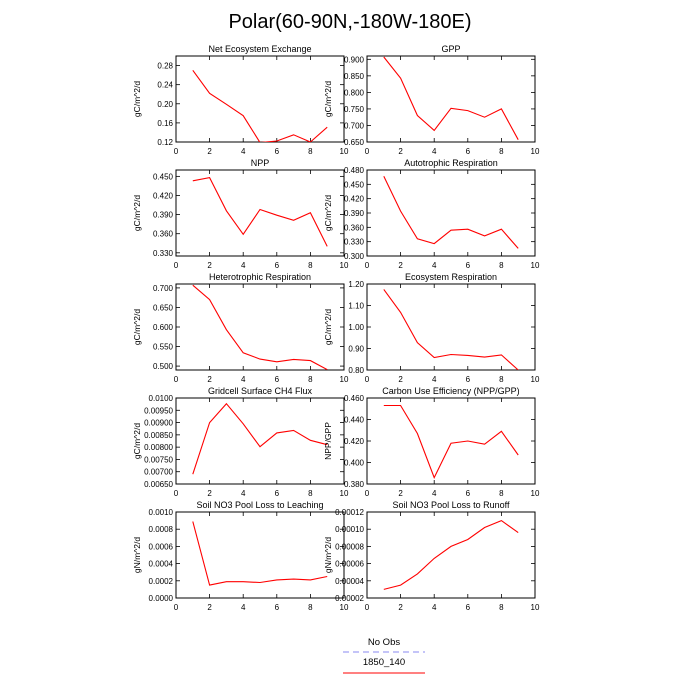 The height and width of the screenshot is (700, 700). I want to click on panel-title: Autotrophic Respiration, so click(451, 163).